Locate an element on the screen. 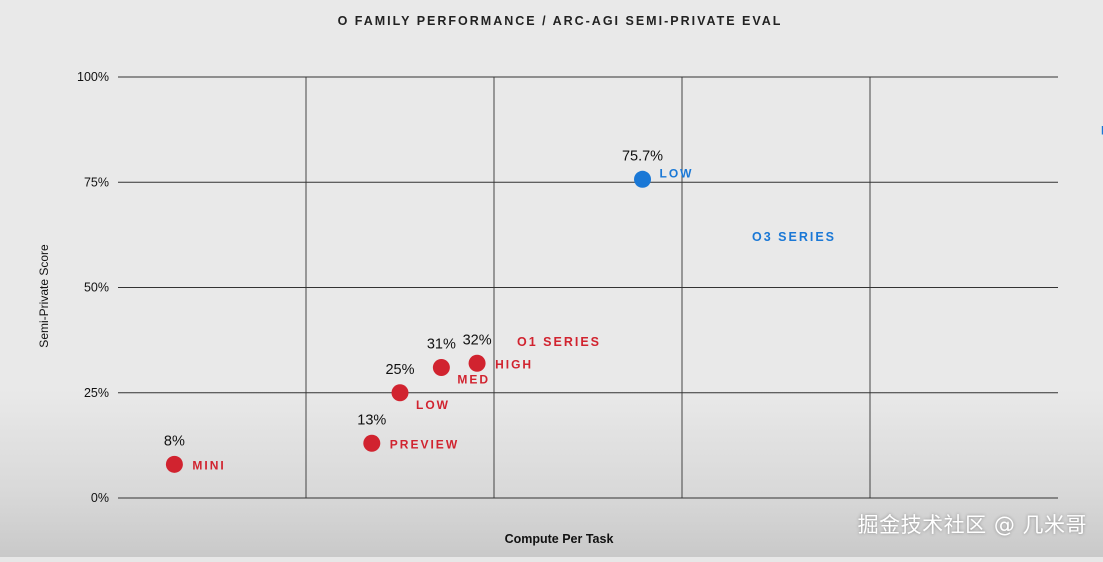 The height and width of the screenshot is (562, 1103). y-tick-label: 100% is located at coordinates (93, 77).